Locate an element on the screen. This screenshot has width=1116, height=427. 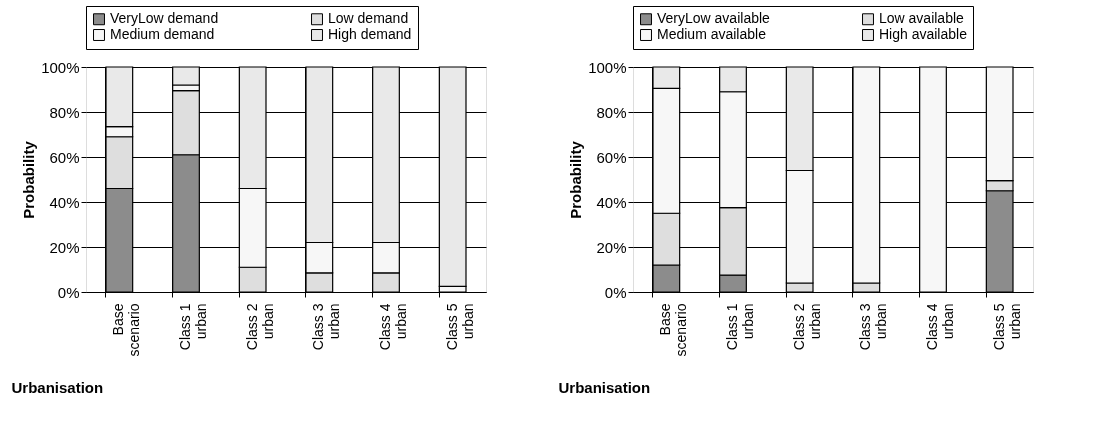
legend-label: Medium available is located at coordinates (712, 34).